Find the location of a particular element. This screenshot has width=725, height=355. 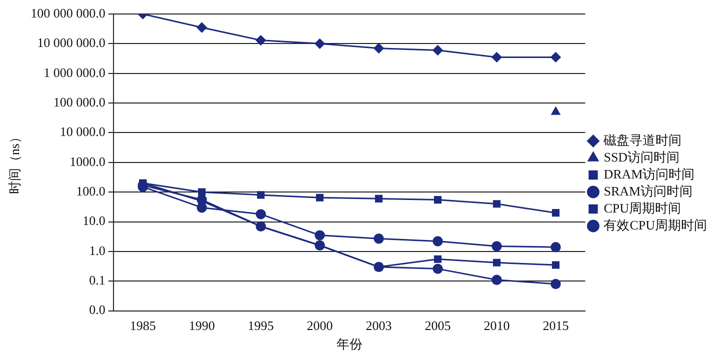

y-tick-label: 1 000 000.0 is located at coordinates (75, 72).